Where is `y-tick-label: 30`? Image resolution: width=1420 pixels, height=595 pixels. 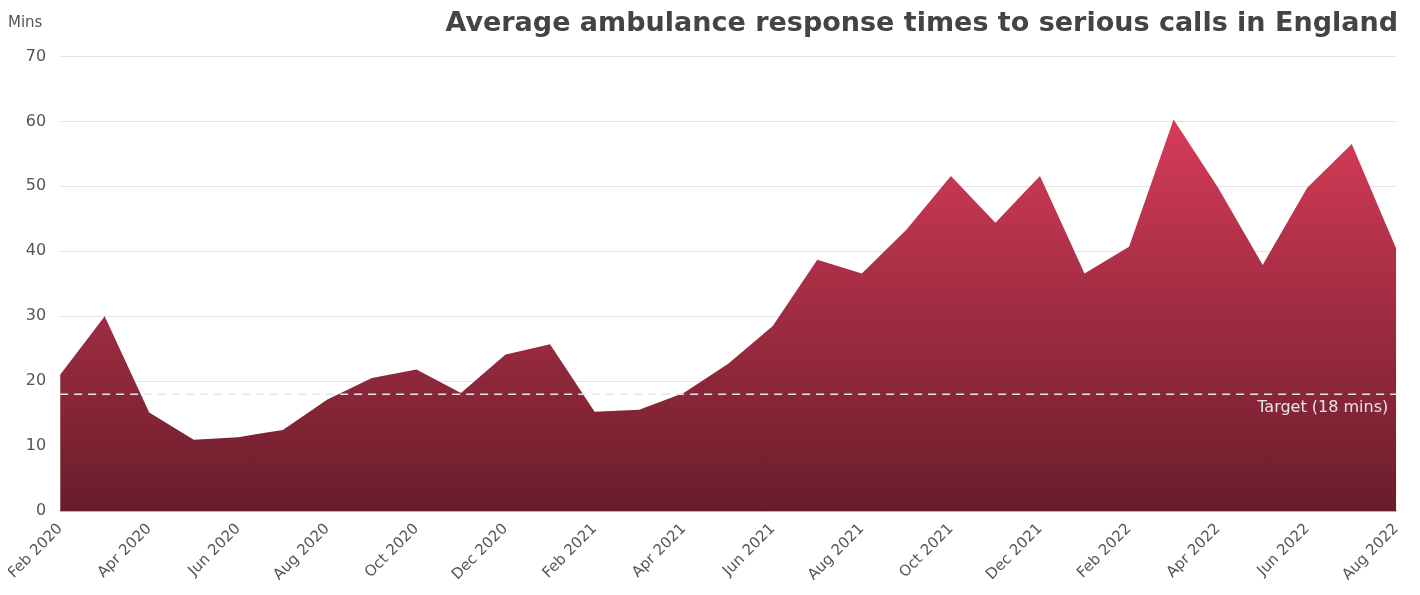
y-tick-label: 30 is located at coordinates (36, 315).